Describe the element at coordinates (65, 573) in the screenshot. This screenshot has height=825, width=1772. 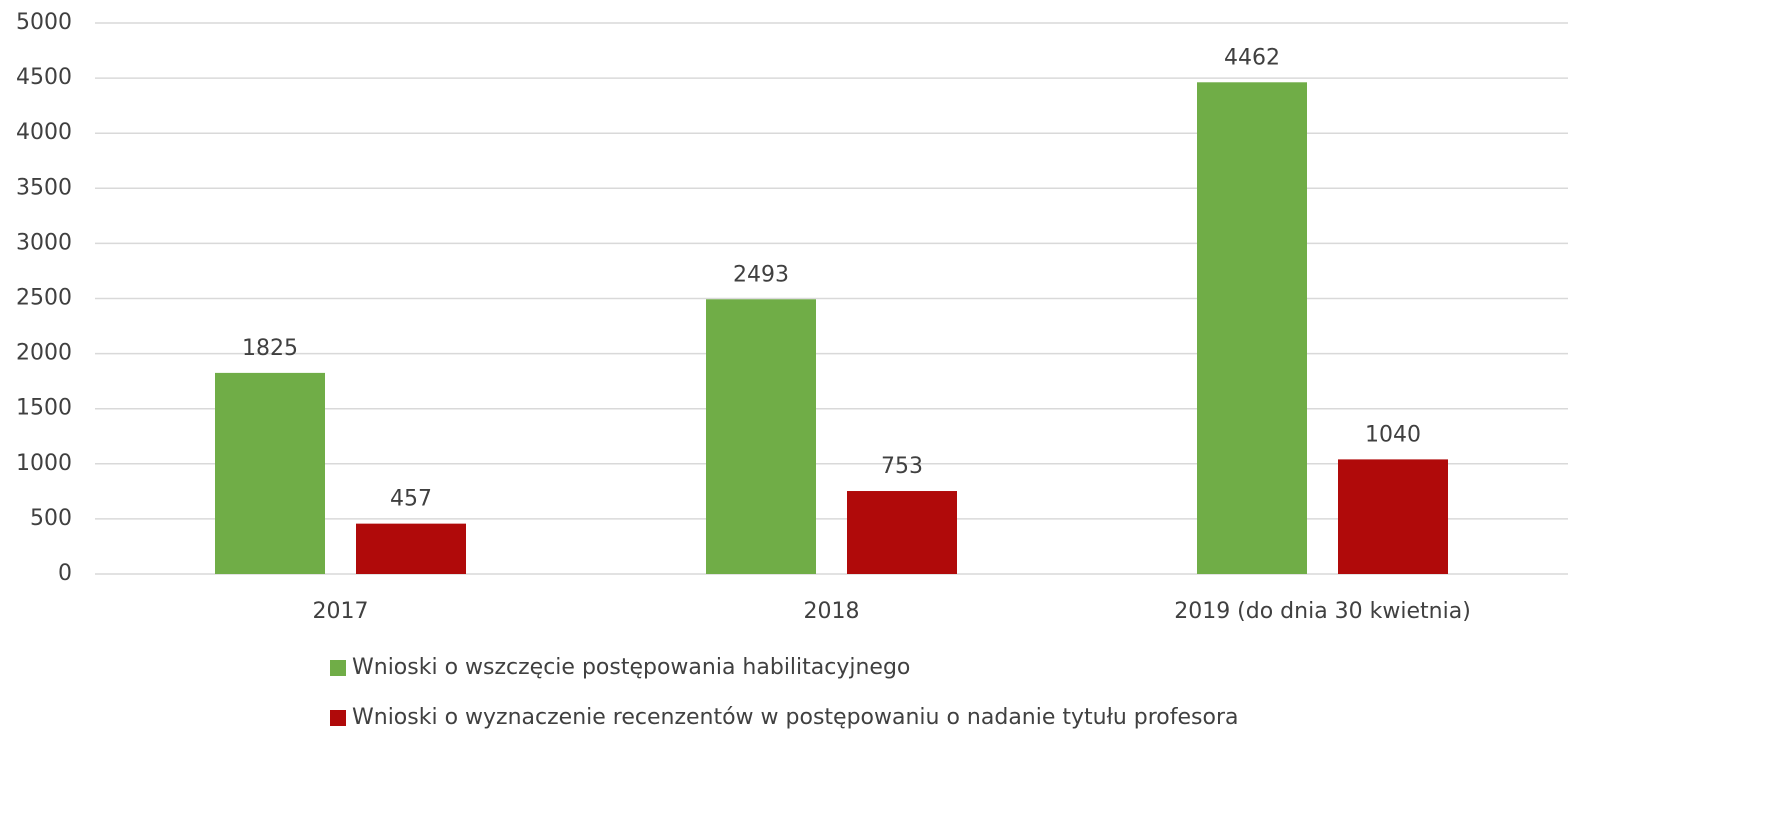
I see `y-tick-label: 0` at that location.